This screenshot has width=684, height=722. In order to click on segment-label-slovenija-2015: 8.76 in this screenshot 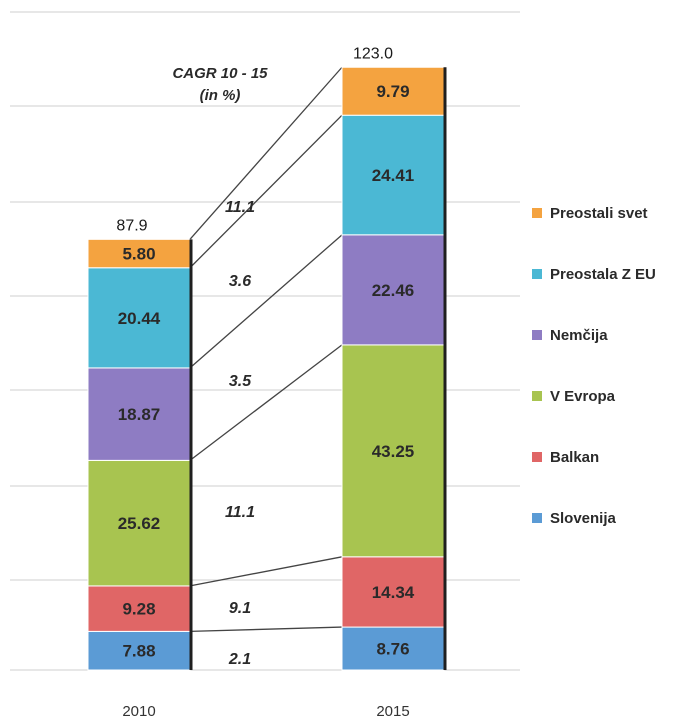, I will do `click(392, 649)`.